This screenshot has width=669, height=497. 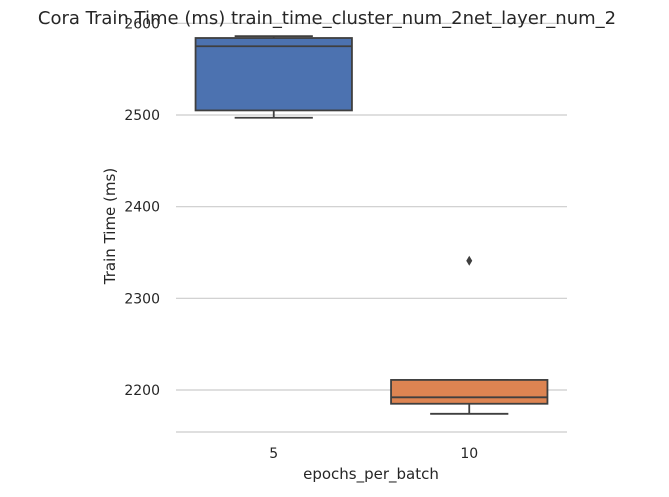 What do you see at coordinates (371, 474) in the screenshot?
I see `x-axis-label: epochs_per_batch` at bounding box center [371, 474].